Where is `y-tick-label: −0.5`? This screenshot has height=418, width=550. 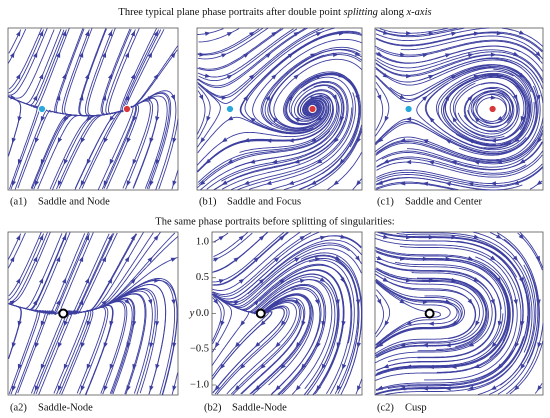
y-tick-label: −0.5 is located at coordinates (199, 349).